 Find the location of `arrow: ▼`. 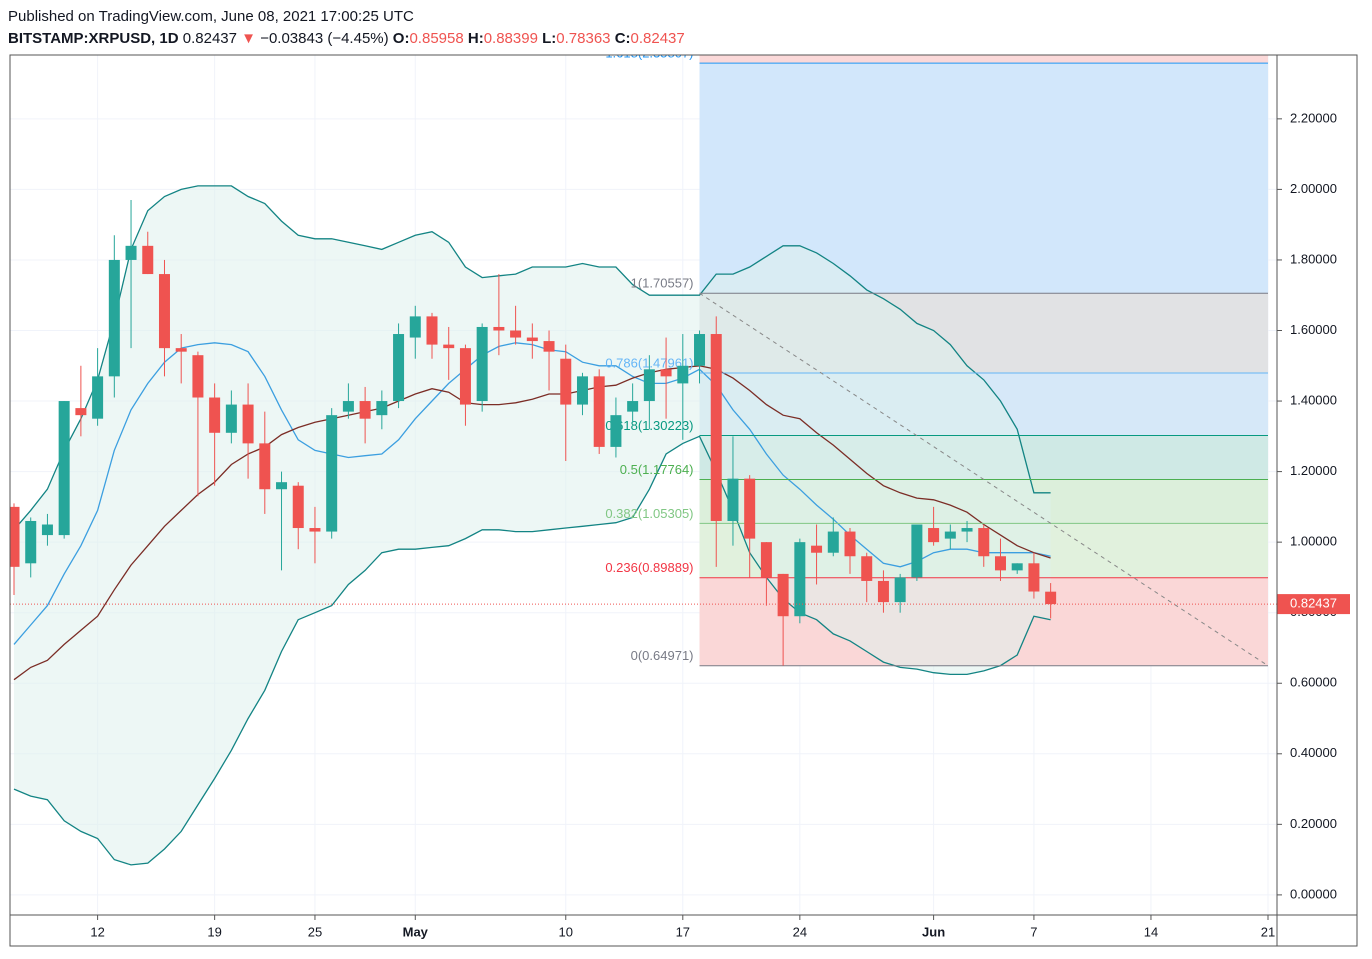

arrow: ▼ is located at coordinates (249, 38).